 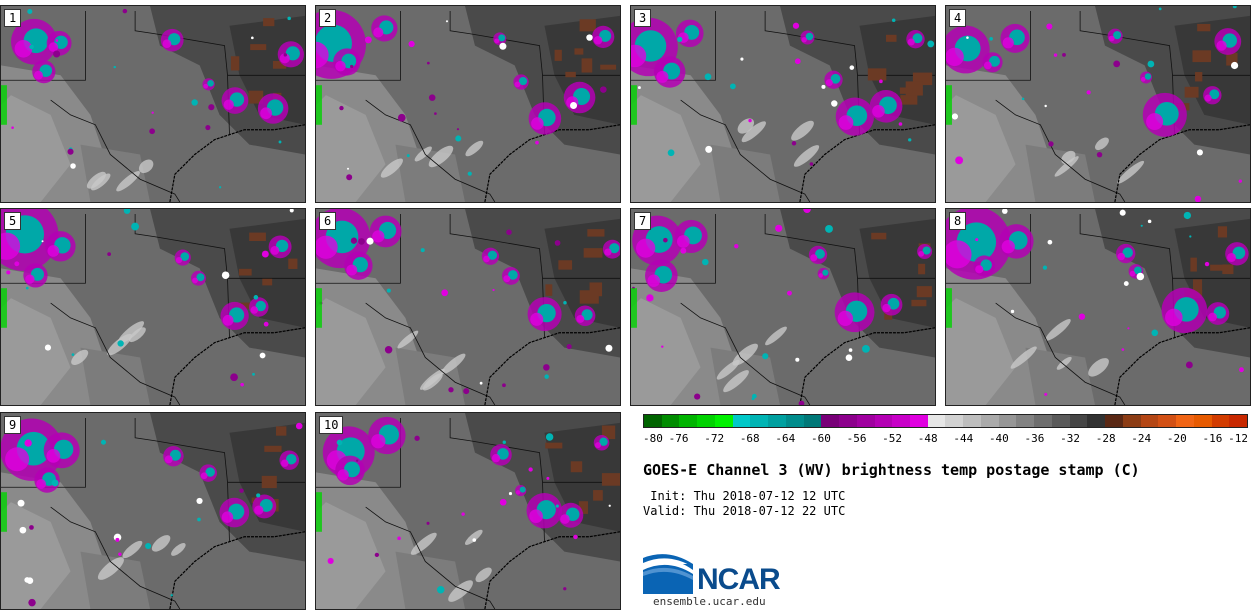 What do you see at coordinates (643, 18) in the screenshot?
I see `panel-label: 3` at bounding box center [643, 18].